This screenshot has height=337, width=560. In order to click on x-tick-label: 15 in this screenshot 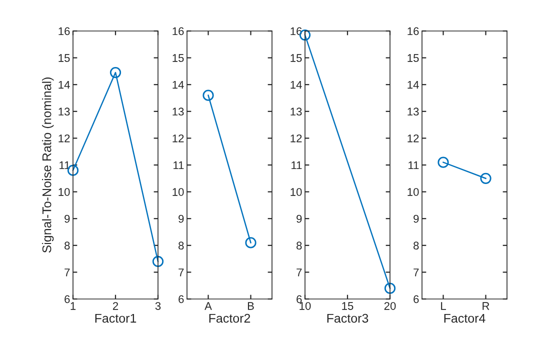, I will do `click(348, 306)`.